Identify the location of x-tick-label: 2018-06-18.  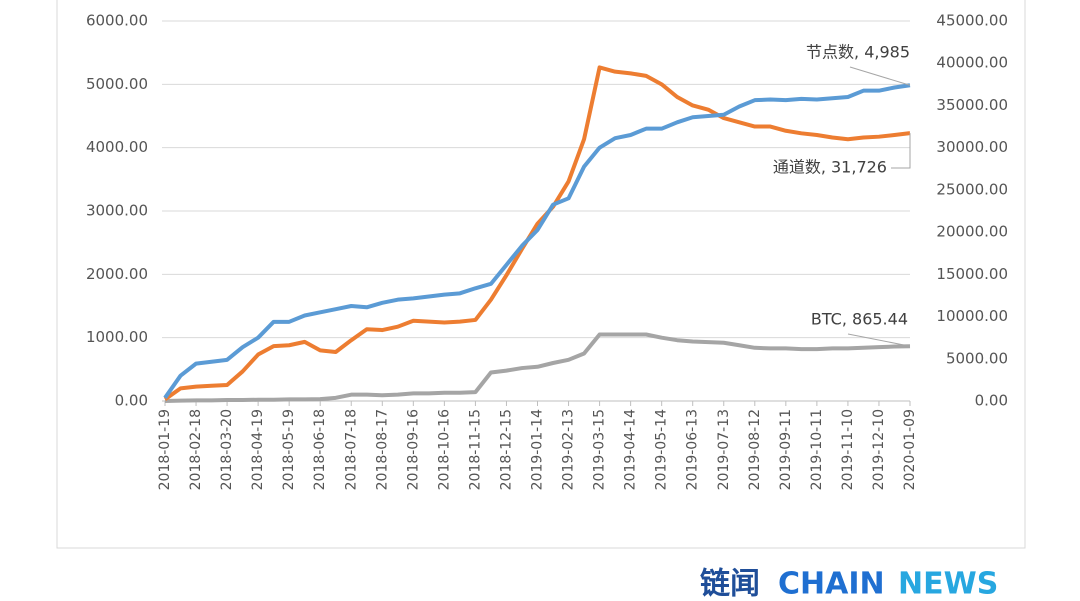
(320, 449).